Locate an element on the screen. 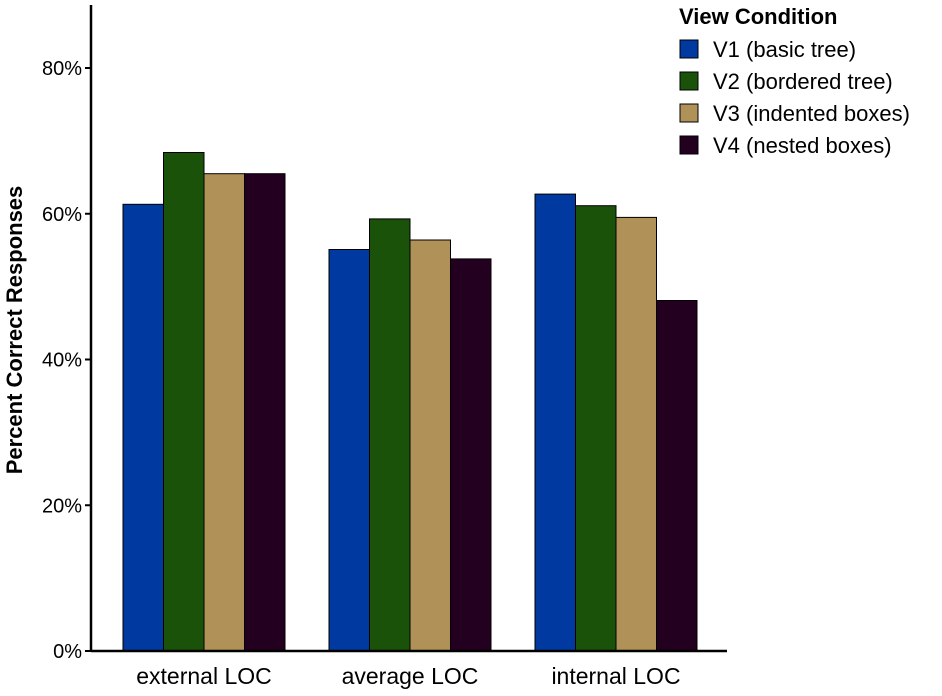 This screenshot has width=942, height=696. legend-label-1: V1 (basic tree) is located at coordinates (784, 49).